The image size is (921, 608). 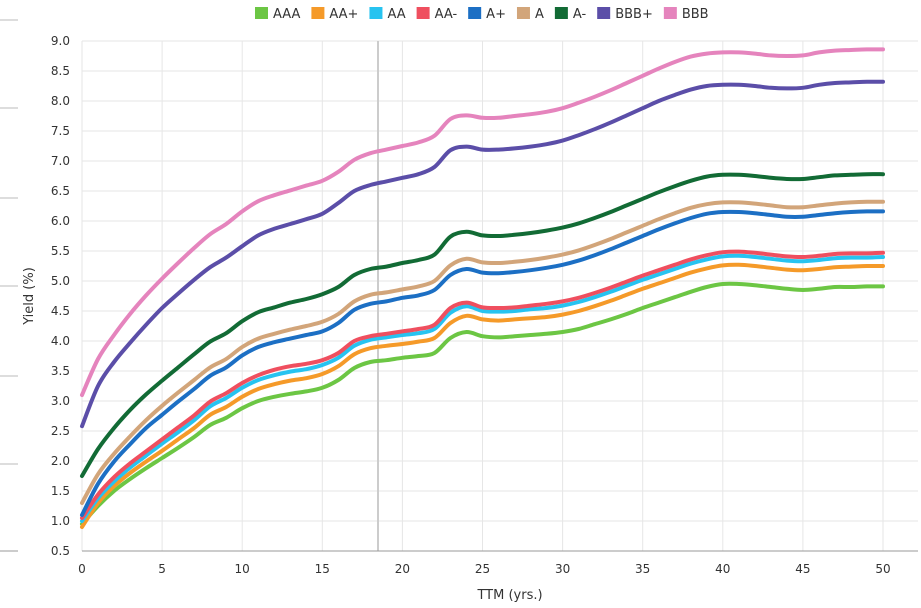 What do you see at coordinates (402, 569) in the screenshot?
I see `x-tick-label: 20` at bounding box center [402, 569].